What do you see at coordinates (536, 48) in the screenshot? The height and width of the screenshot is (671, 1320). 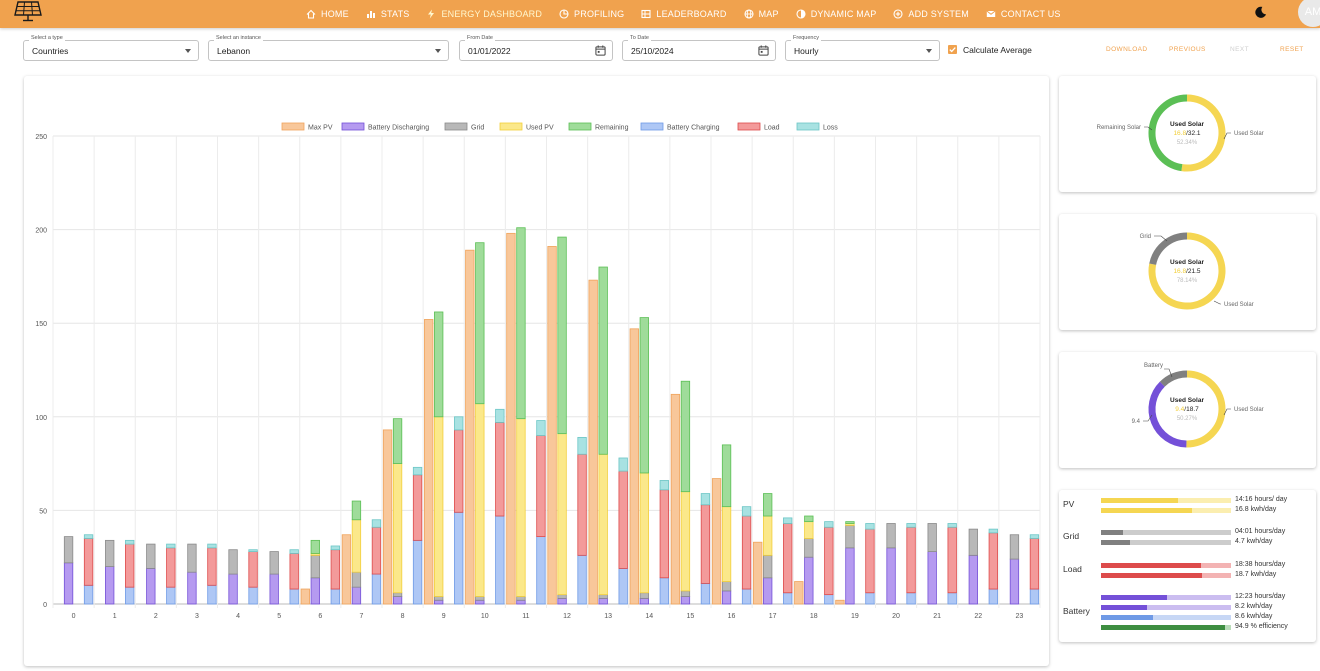 I see `from-date-field: From Date 01/01/2022` at bounding box center [536, 48].